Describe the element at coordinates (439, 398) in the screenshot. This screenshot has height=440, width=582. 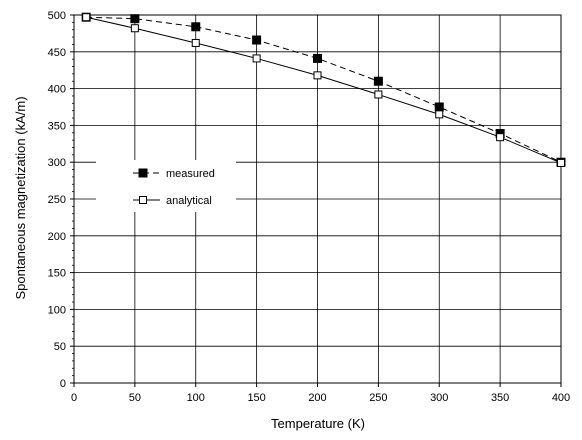
I see `x-tick-label: 300` at that location.